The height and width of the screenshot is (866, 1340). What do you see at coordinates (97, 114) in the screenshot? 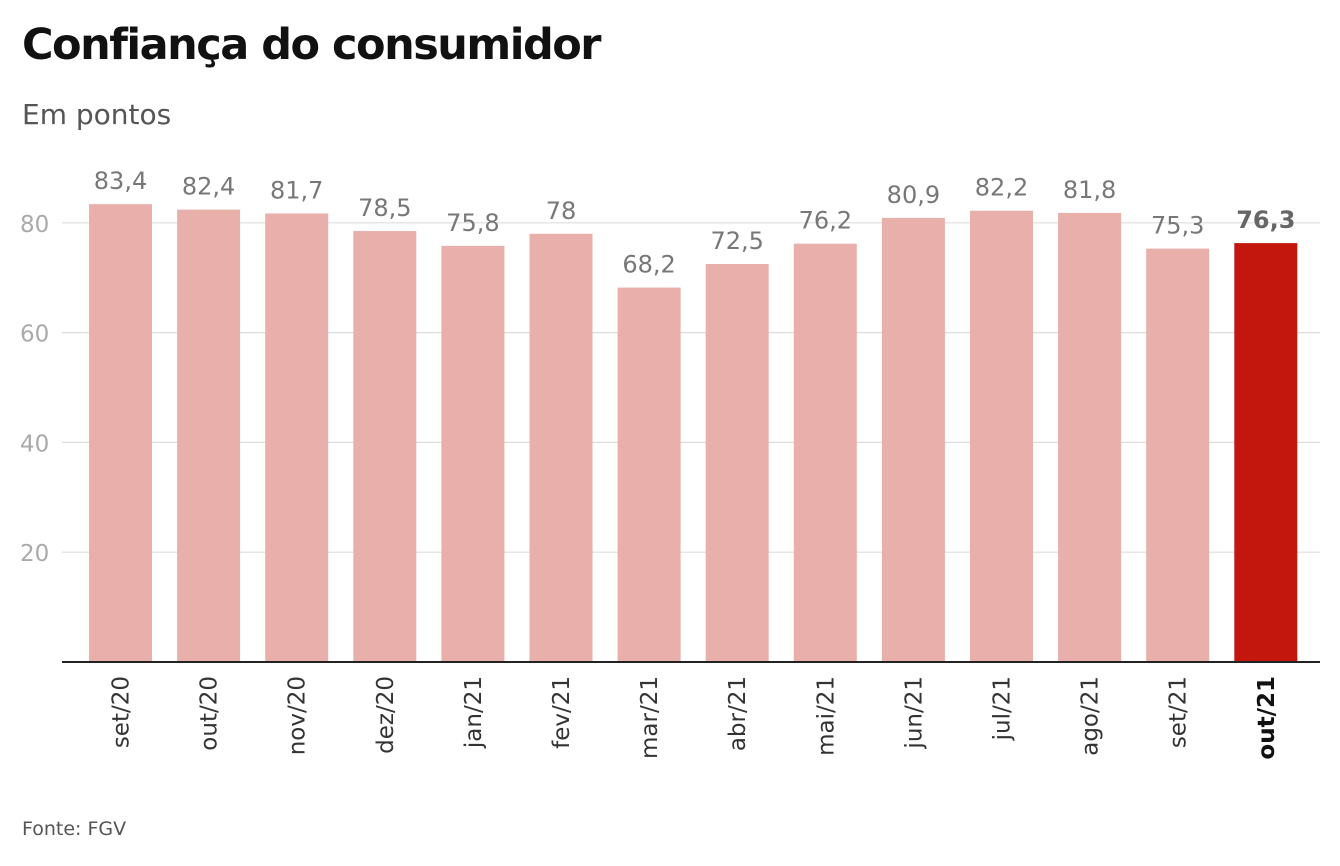
I see `chart-subtitle: Em pontos` at bounding box center [97, 114].